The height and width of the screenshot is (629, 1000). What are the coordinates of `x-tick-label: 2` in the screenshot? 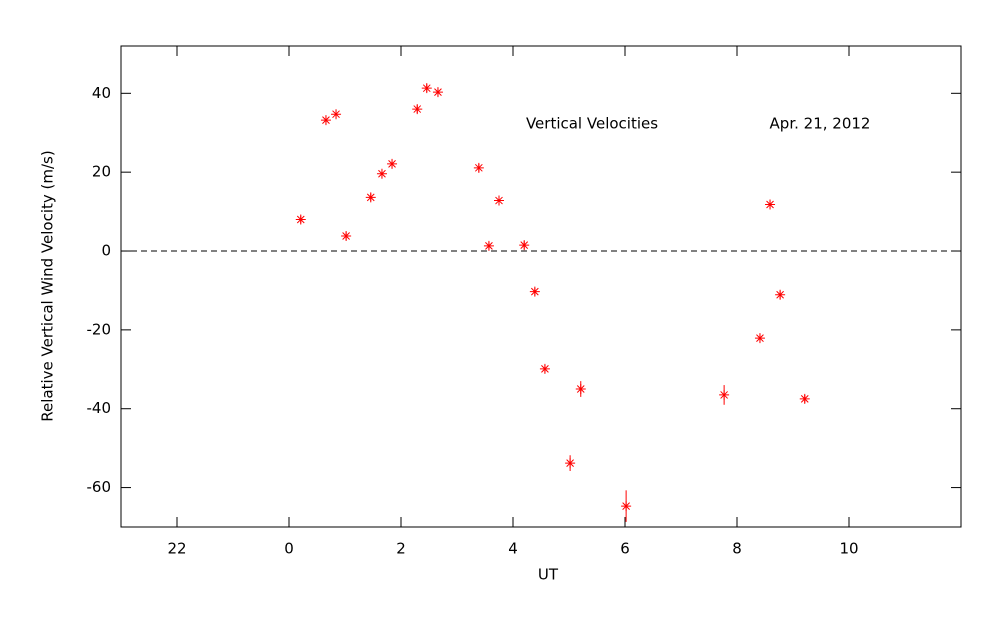 It's located at (401, 549).